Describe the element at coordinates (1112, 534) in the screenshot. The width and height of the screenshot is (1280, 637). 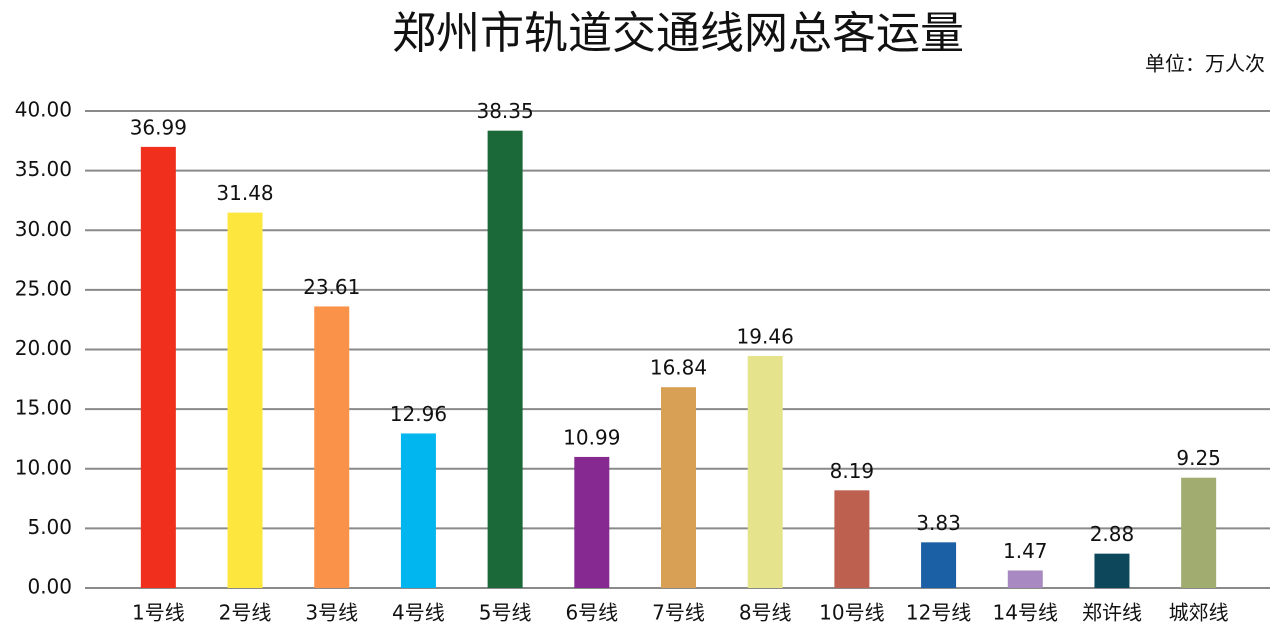
I see `data-label: 2.88` at that location.